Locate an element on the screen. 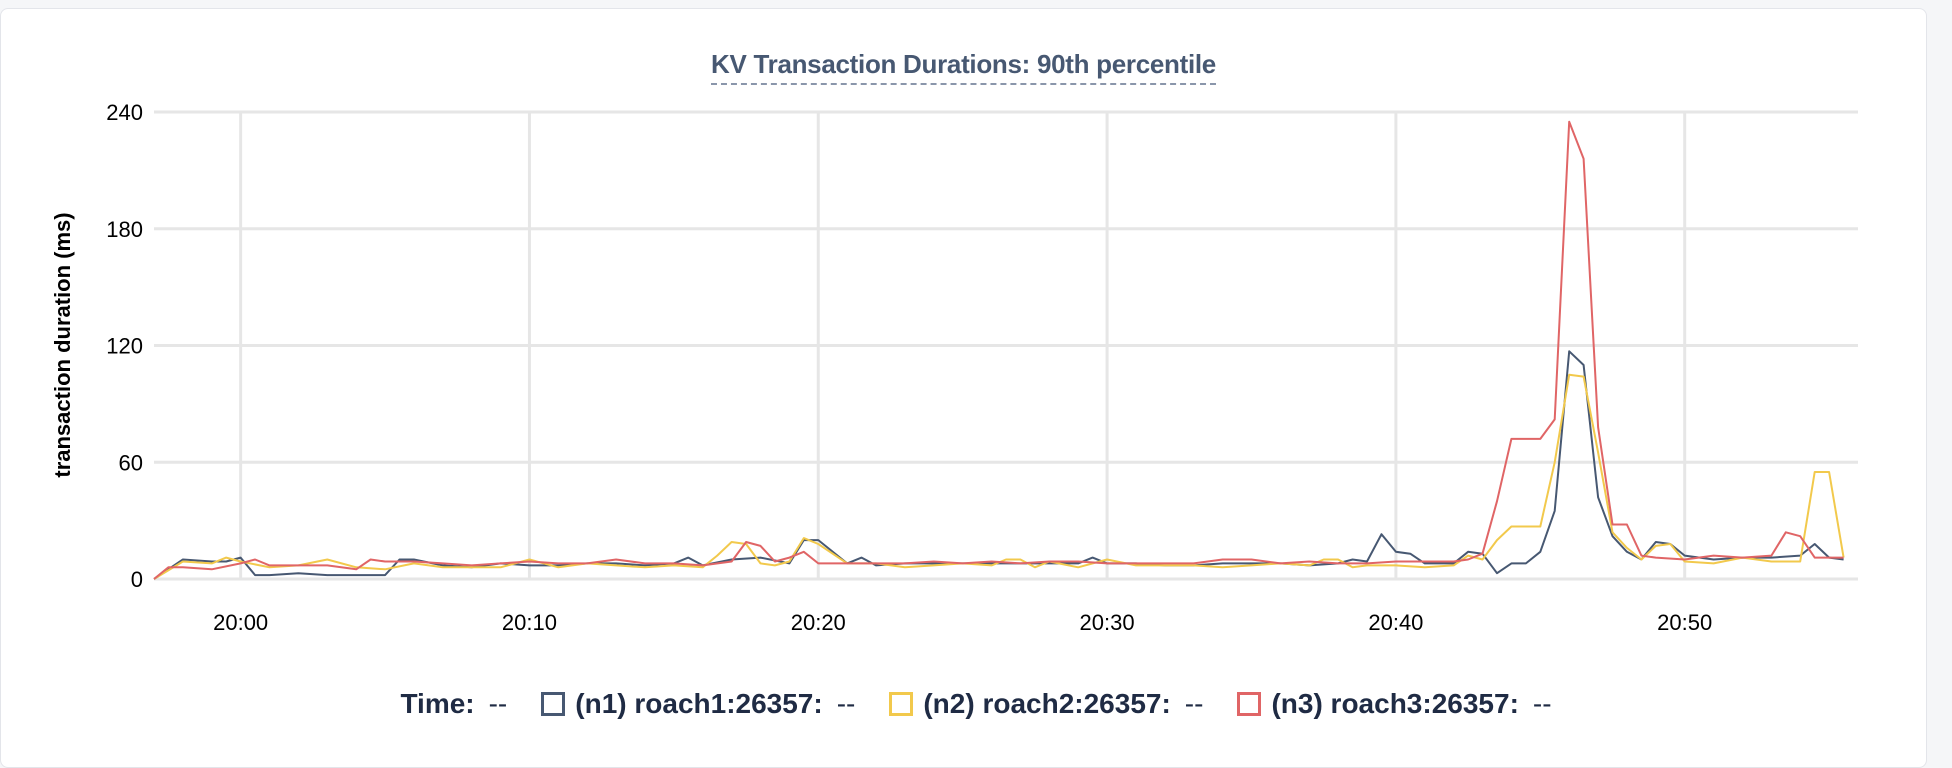  y-tick-label: 240 is located at coordinates (124, 112).